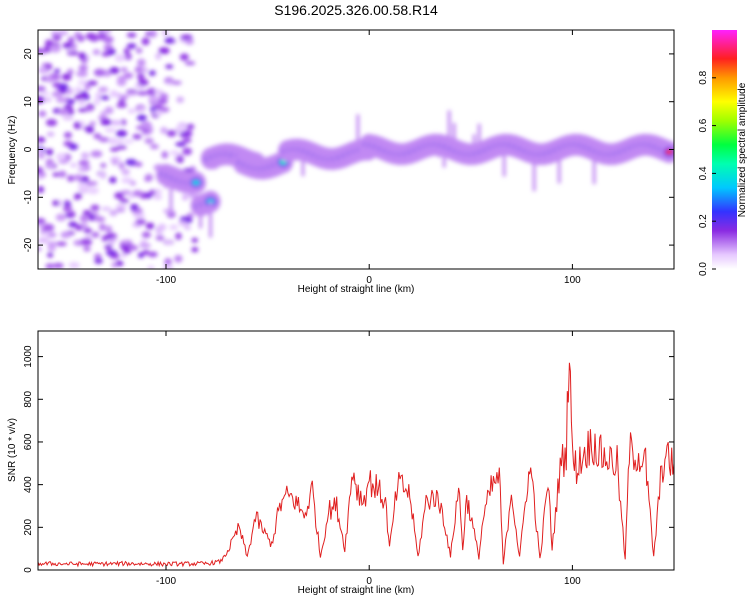 The width and height of the screenshot is (750, 600). What do you see at coordinates (724, 149) in the screenshot?
I see `colorbar-gradient` at bounding box center [724, 149].